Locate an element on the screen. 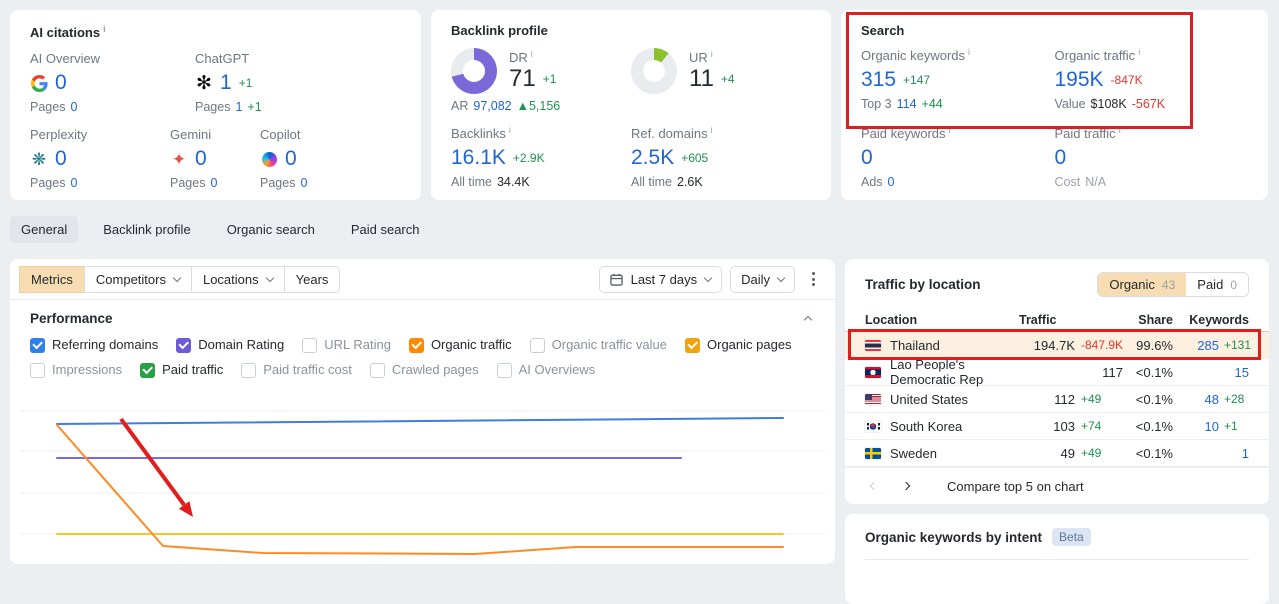 The width and height of the screenshot is (1279, 604). divider is located at coordinates (1057, 559).